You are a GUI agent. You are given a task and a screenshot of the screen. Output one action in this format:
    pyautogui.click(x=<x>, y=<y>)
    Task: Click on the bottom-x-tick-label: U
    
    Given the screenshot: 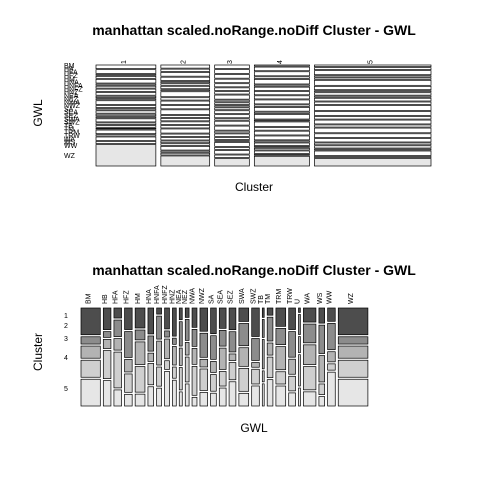 What is the action you would take?
    pyautogui.click(x=298, y=301)
    